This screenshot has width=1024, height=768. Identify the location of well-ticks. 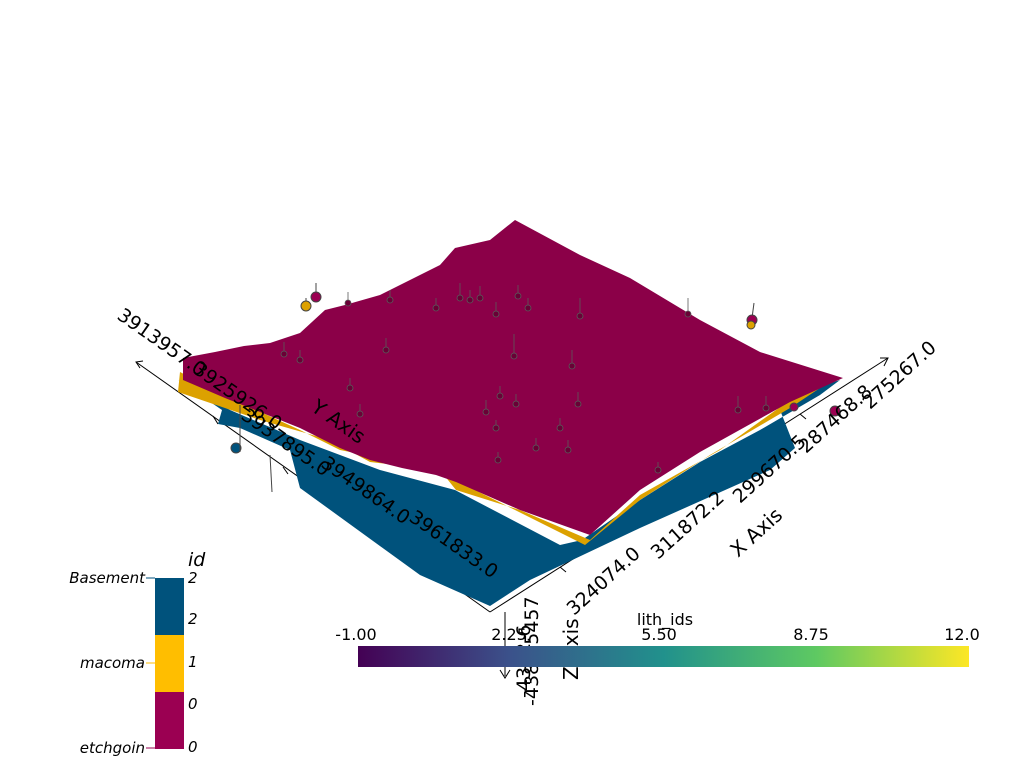
(525, 378).